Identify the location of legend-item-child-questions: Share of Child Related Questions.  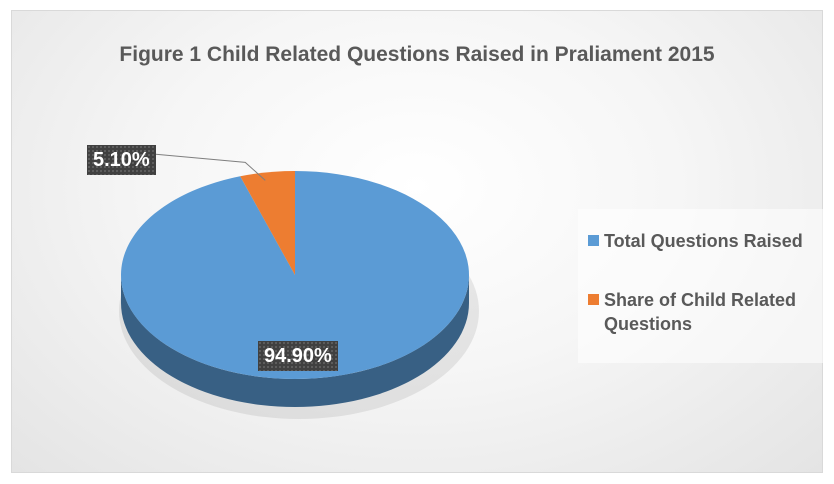
(701, 312).